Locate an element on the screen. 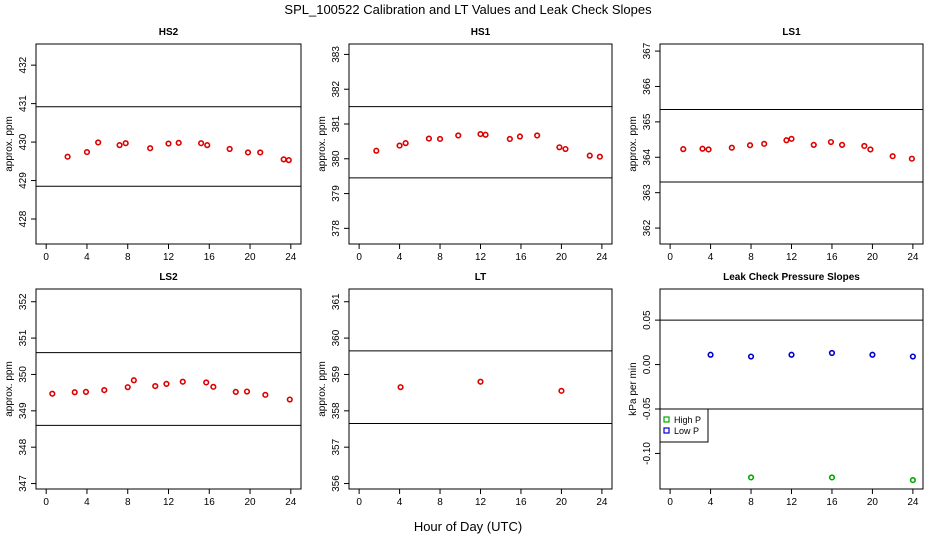  y-tick-label: 431 is located at coordinates (23, 103).